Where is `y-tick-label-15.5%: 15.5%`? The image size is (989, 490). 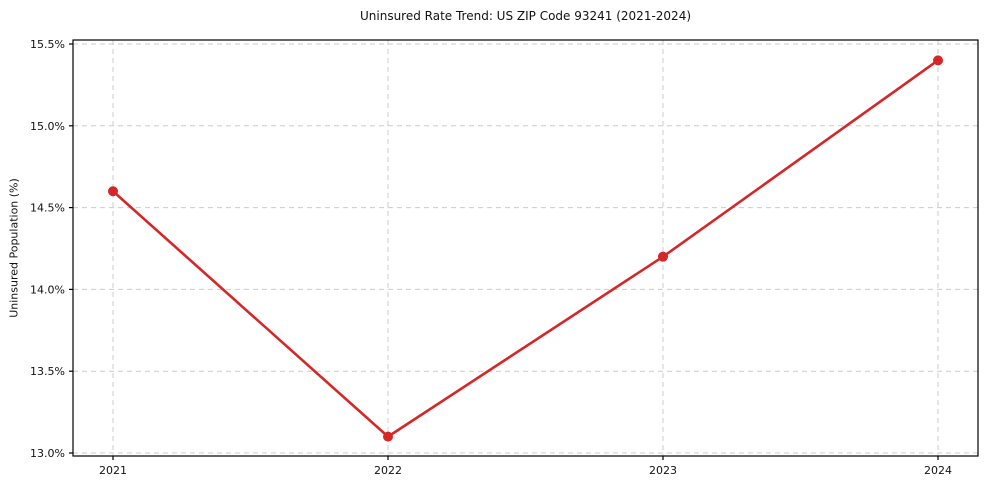
y-tick-label-15.5%: 15.5% is located at coordinates (47, 44).